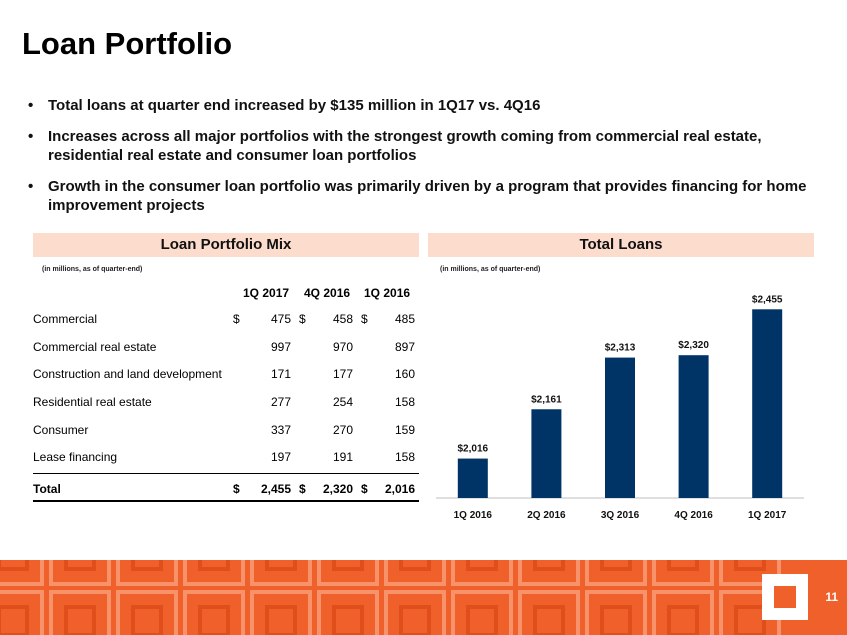  Describe the element at coordinates (693, 515) in the screenshot. I see `x-tick-label: 4Q 2016` at that location.